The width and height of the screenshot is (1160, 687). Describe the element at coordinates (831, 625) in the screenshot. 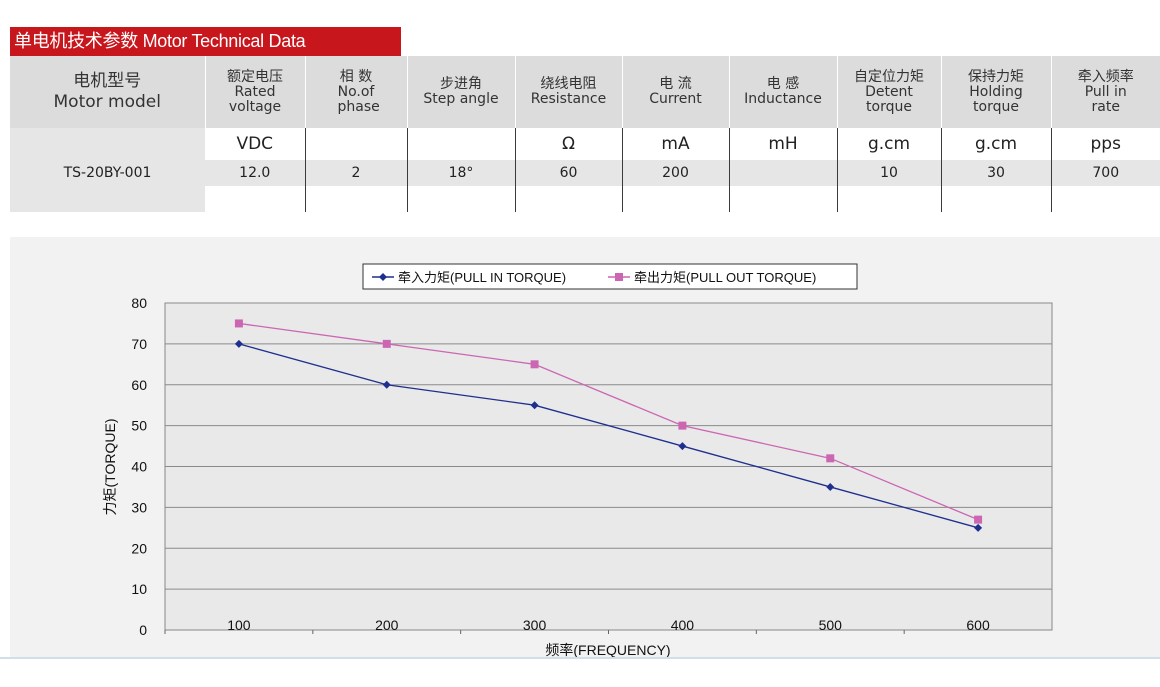

I see `x-tick-label: 500` at that location.